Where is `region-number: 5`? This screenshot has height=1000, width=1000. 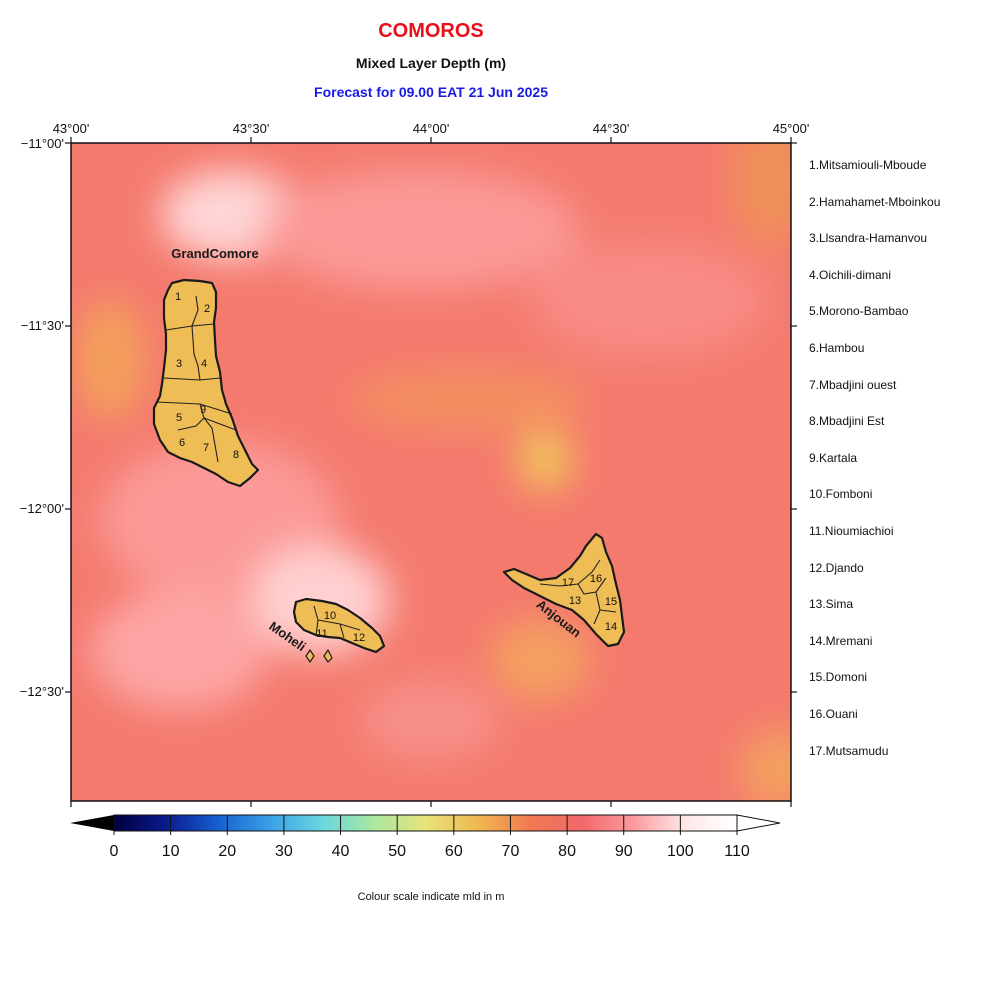
region-number: 5 is located at coordinates (179, 418).